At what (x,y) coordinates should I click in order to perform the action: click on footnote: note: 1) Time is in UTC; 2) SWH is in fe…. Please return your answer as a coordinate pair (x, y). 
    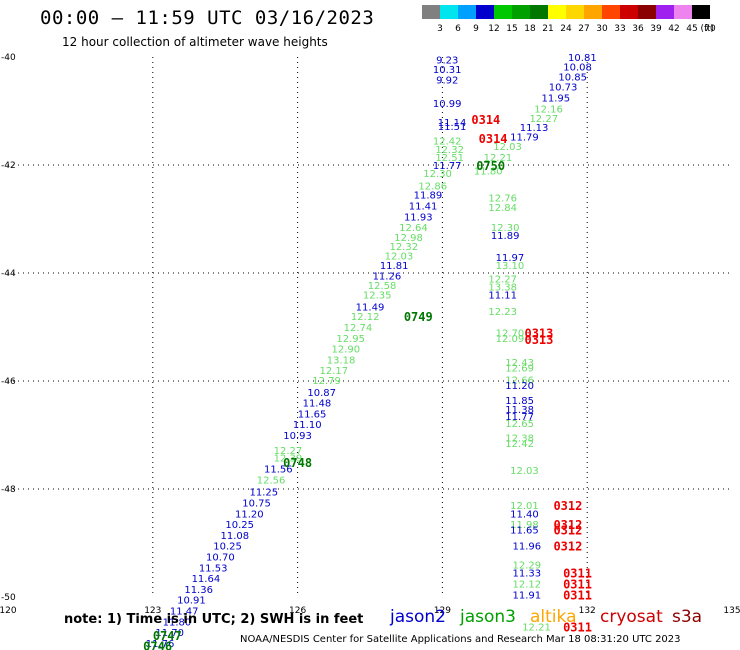
    Looking at the image, I should click on (214, 619).